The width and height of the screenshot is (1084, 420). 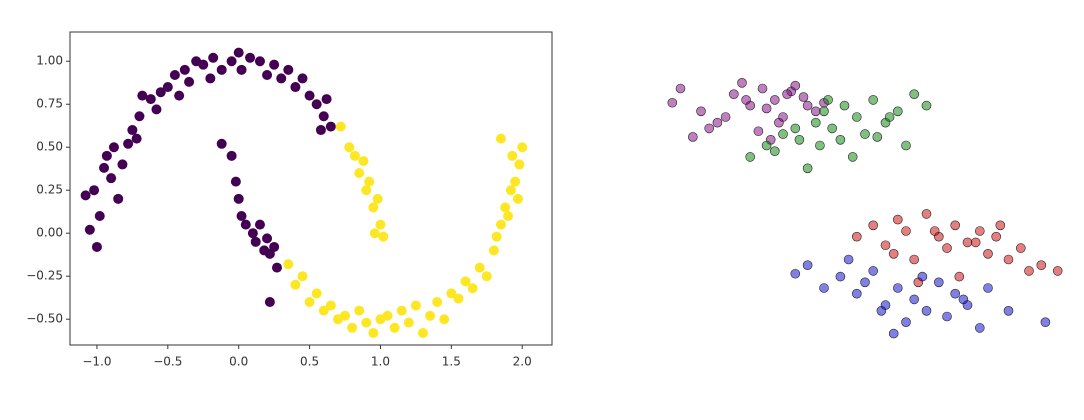 What do you see at coordinates (44, 276) in the screenshot?
I see `y-tick-label: −0.25` at bounding box center [44, 276].